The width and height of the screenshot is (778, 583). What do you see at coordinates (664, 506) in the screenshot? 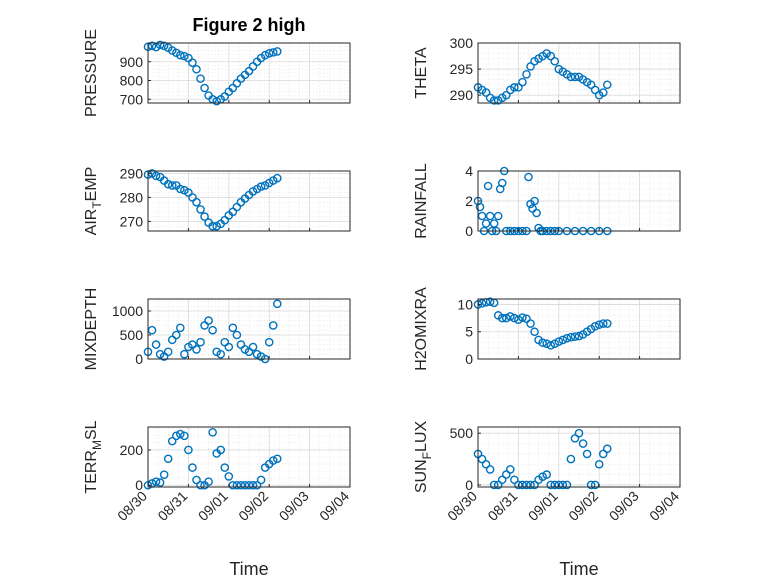
I see `x-tick-label: 09/04` at bounding box center [664, 506].